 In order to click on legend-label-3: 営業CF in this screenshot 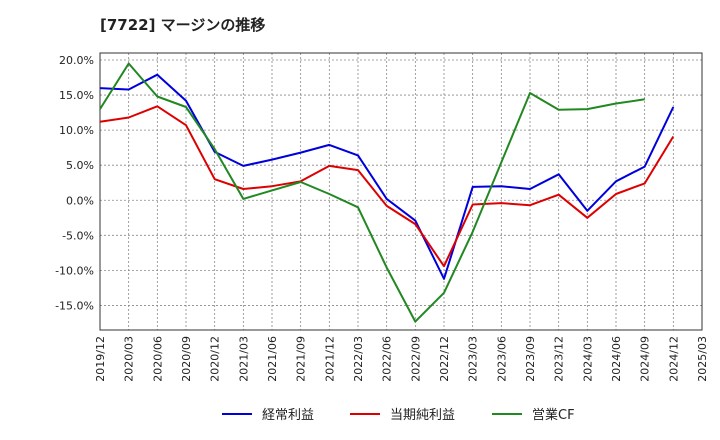, I will do `click(553, 415)`.